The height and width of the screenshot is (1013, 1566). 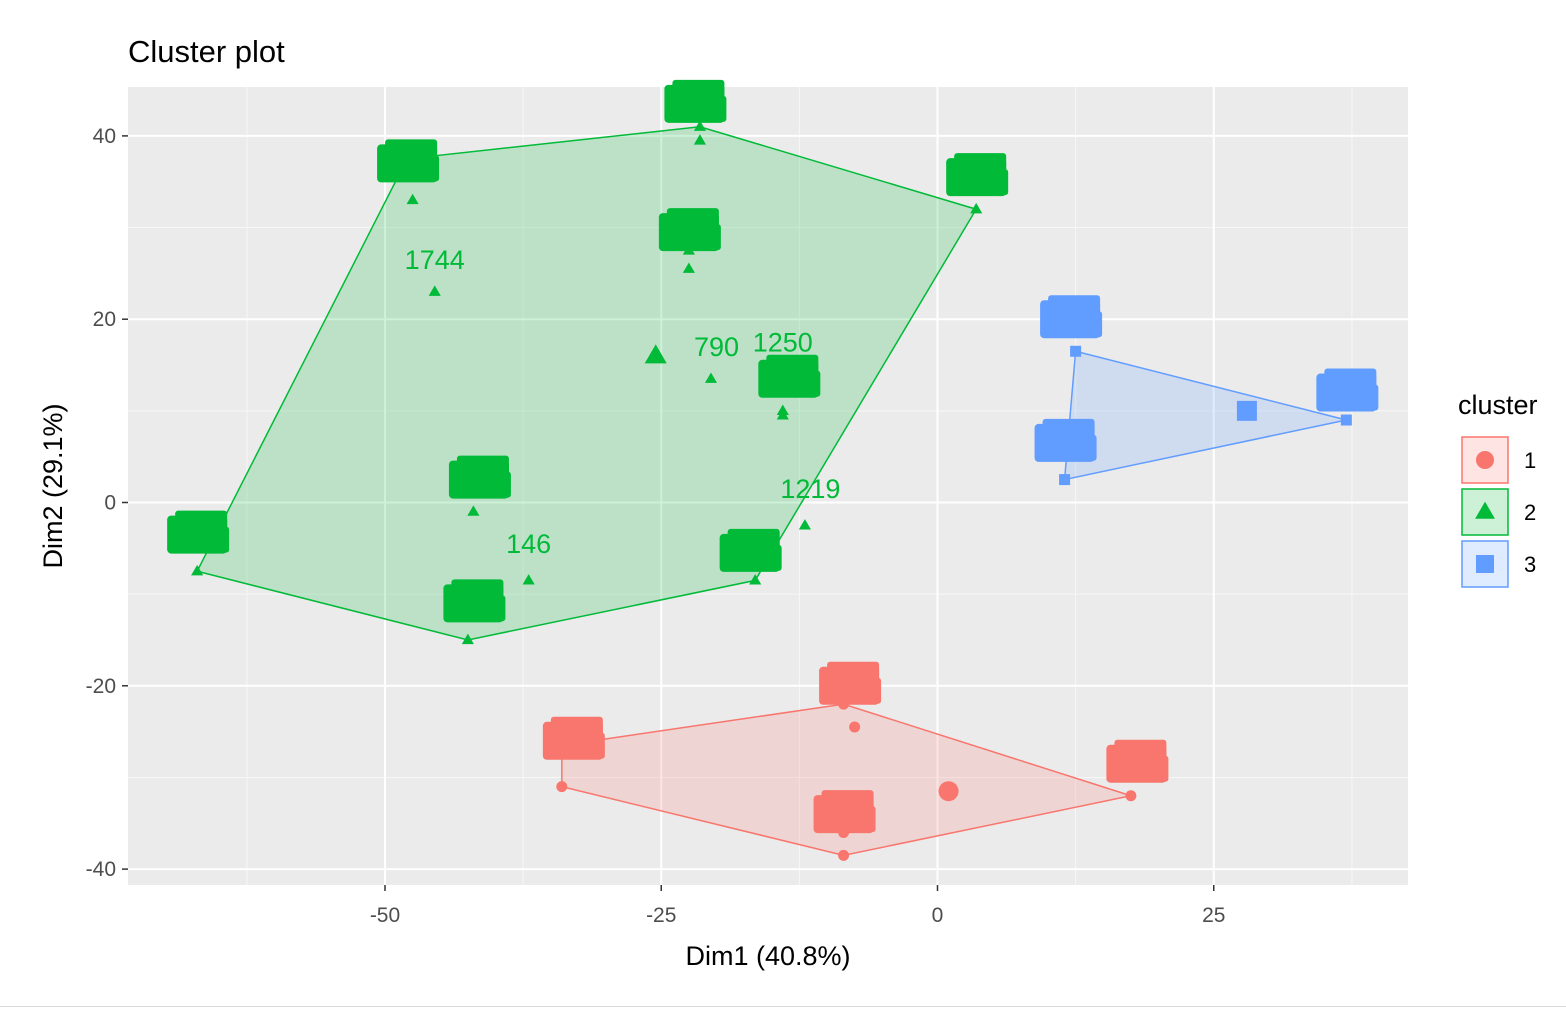 I want to click on cluster-2-point-label: 146, so click(x=528, y=544).